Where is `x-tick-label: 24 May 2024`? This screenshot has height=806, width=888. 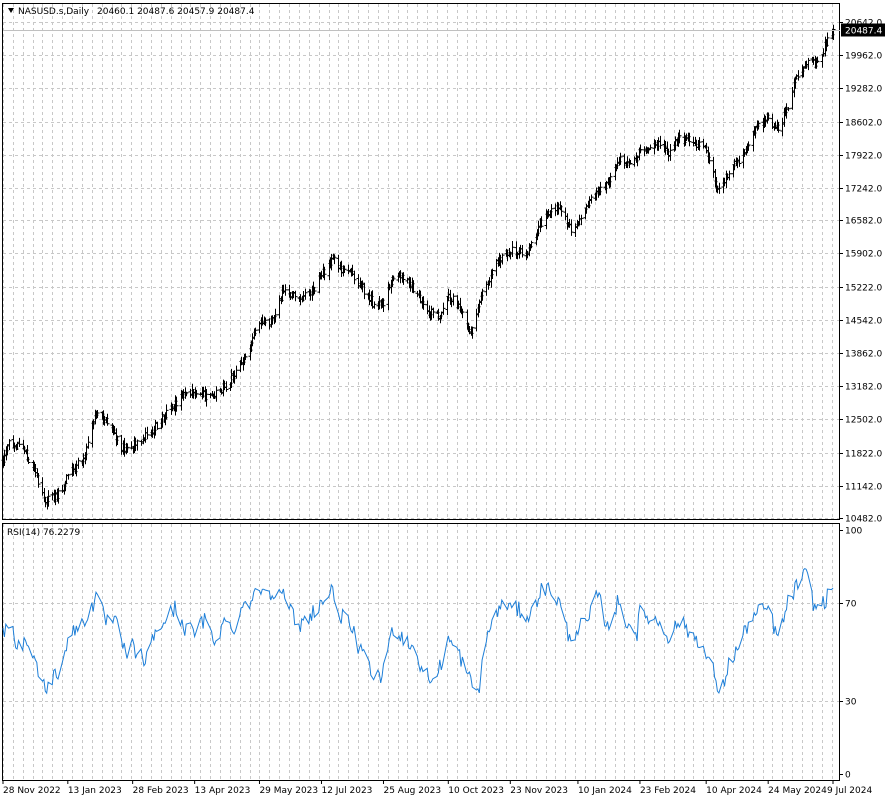 x-tick-label: 24 May 2024 is located at coordinates (797, 791).